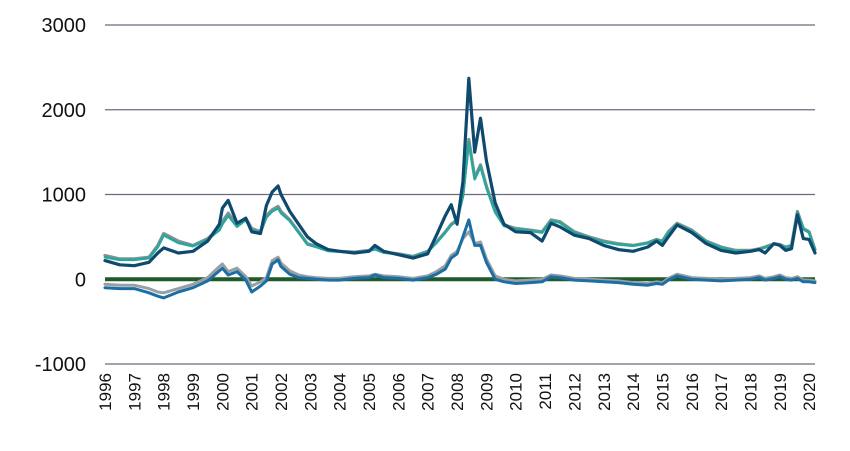 The image size is (850, 451). I want to click on x-tick-label: 2014, so click(633, 392).